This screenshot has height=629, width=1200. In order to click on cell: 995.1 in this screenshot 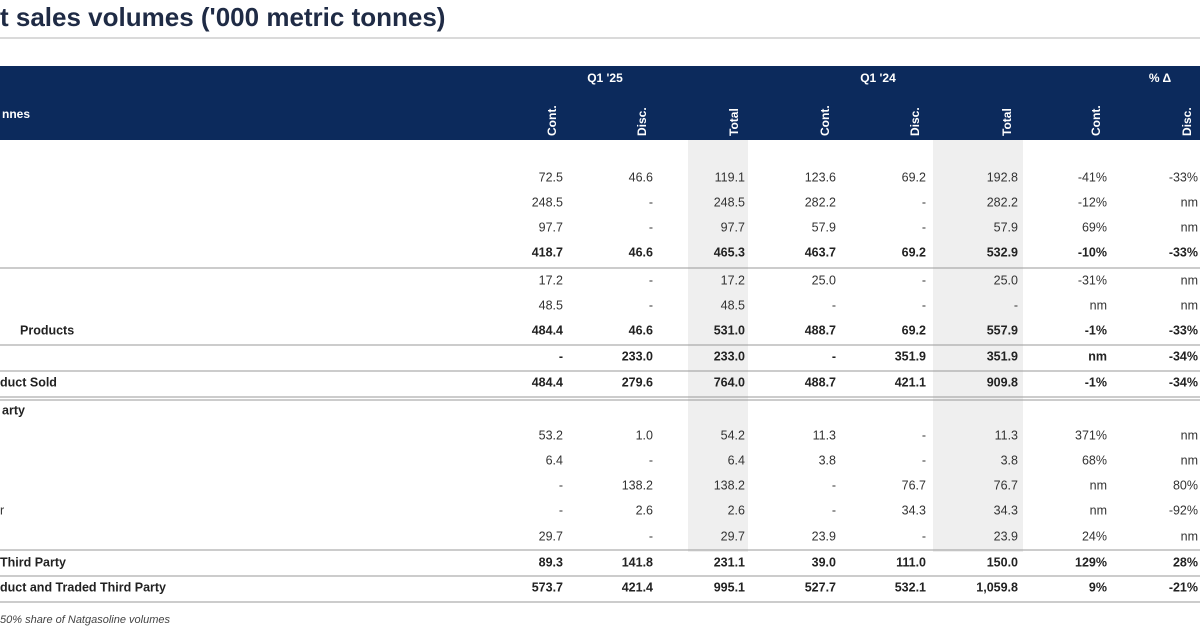, I will do `click(729, 587)`.